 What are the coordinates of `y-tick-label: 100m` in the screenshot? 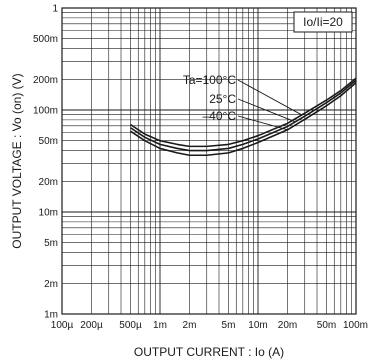 It's located at (45, 111).